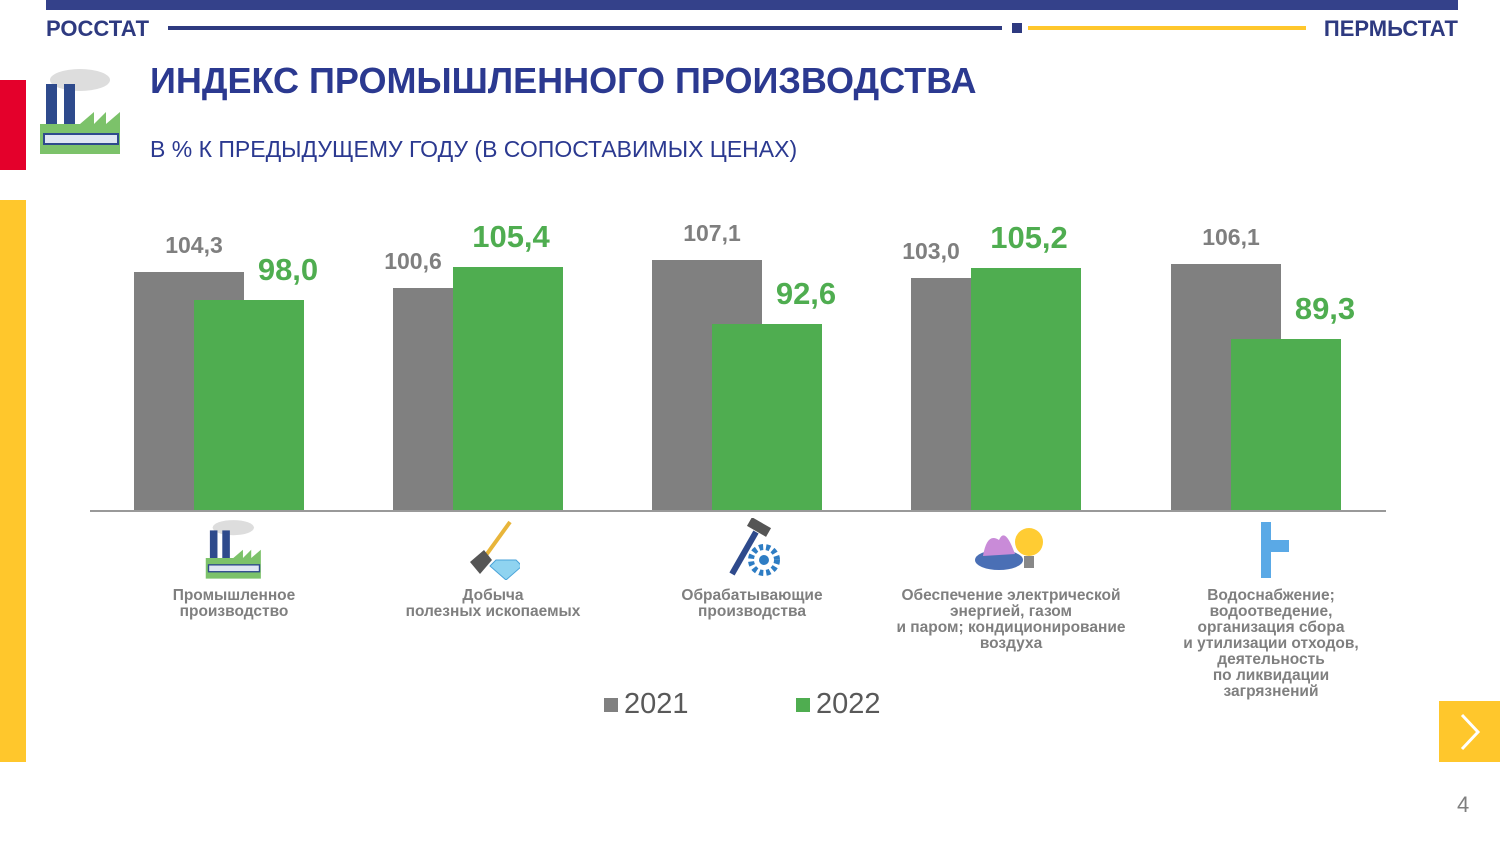 This screenshot has height=844, width=1500. Describe the element at coordinates (1017, 28) in the screenshot. I see `divider-square` at that location.